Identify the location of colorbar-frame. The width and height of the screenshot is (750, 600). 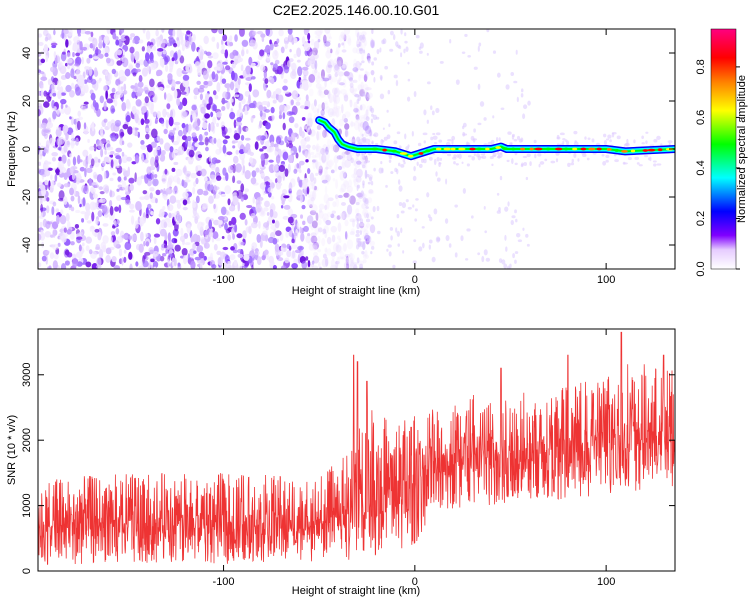
(723, 149).